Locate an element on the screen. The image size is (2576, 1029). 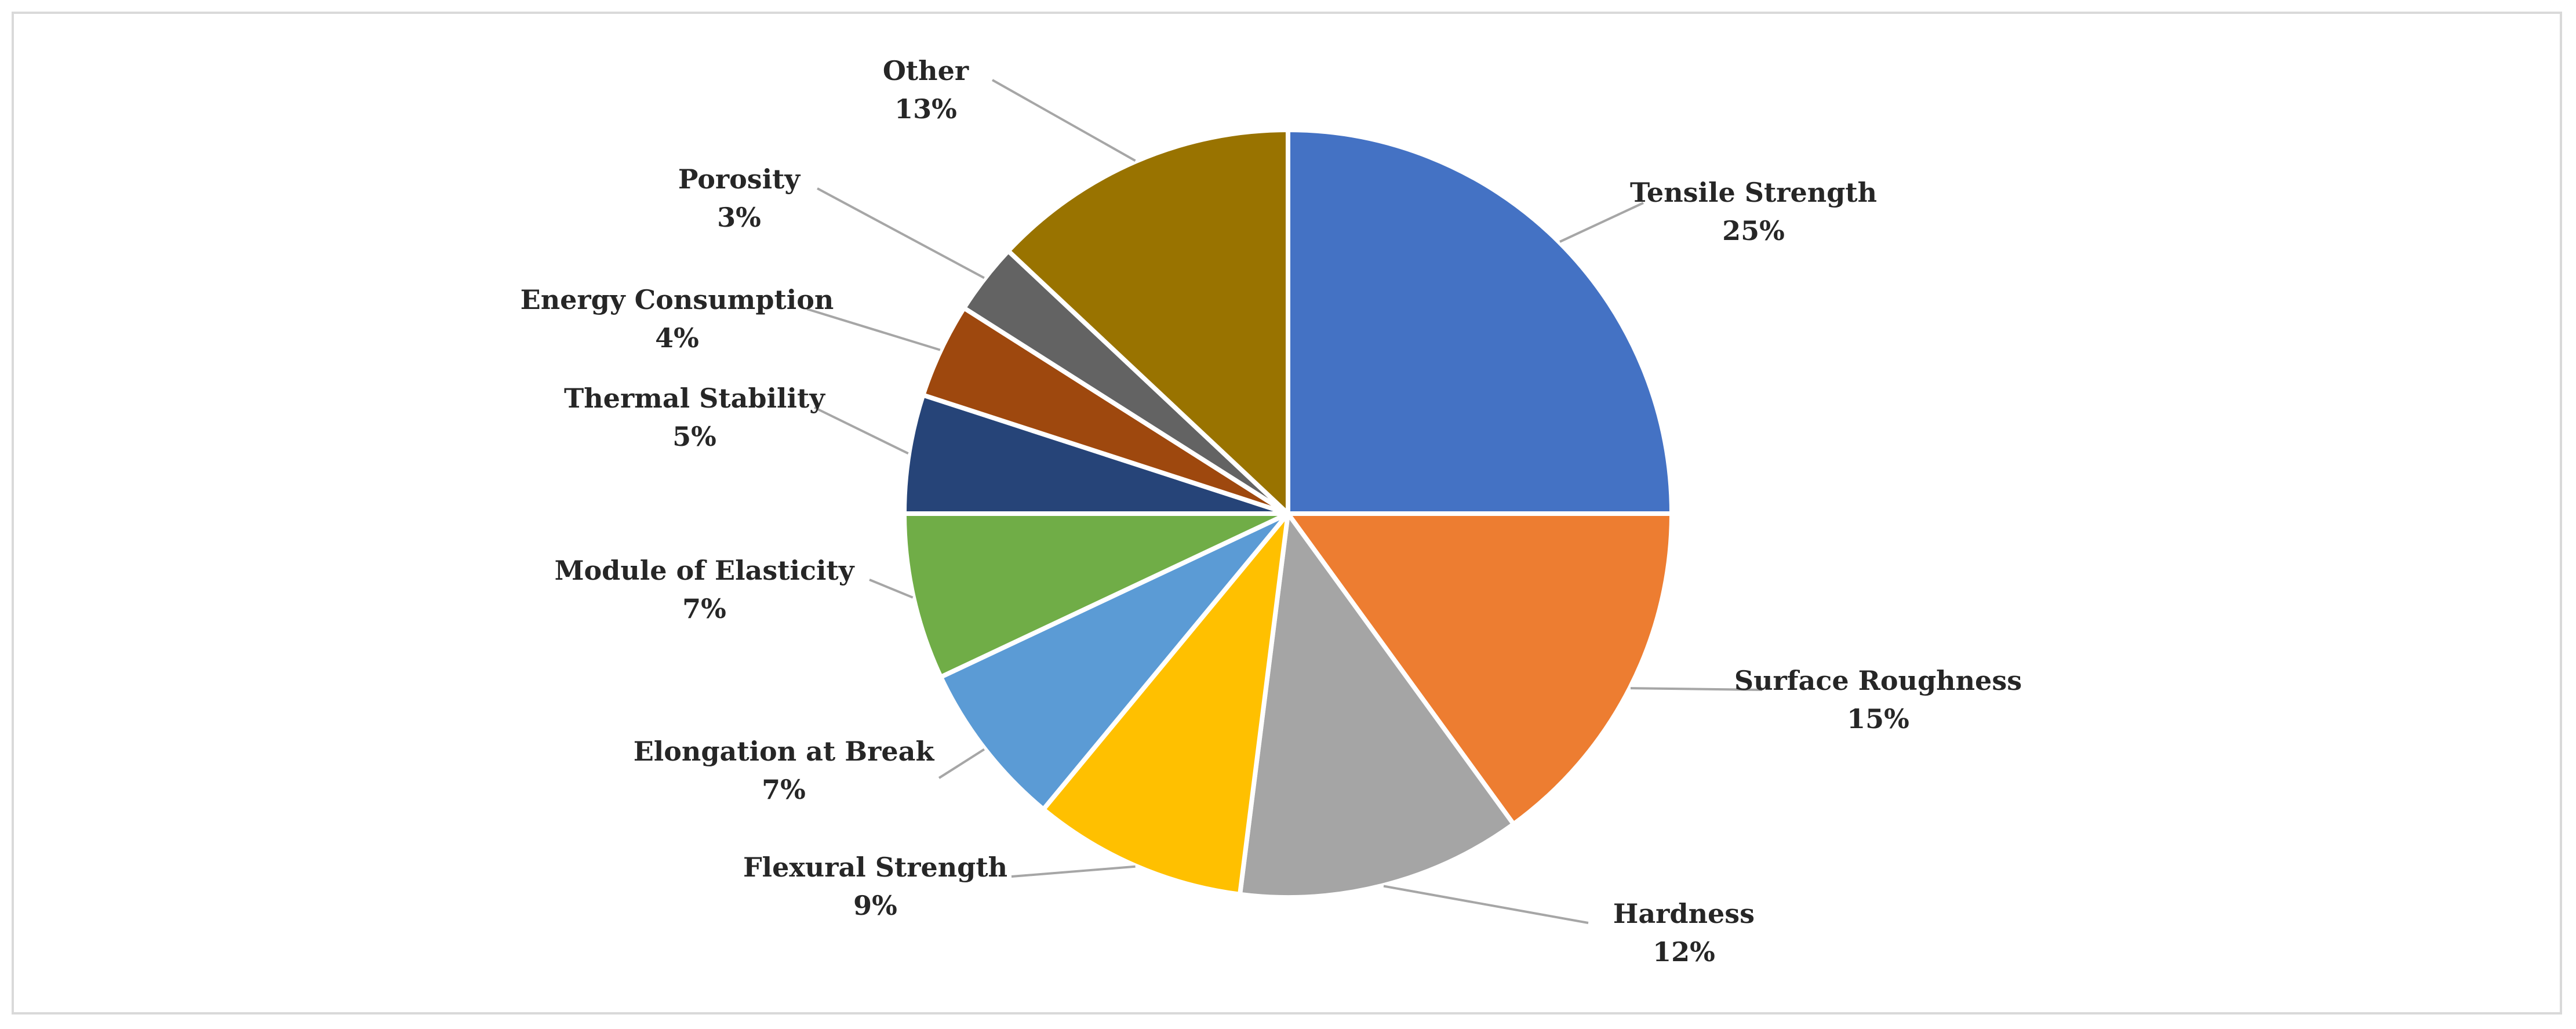
leader-line-other is located at coordinates (1064, 121).